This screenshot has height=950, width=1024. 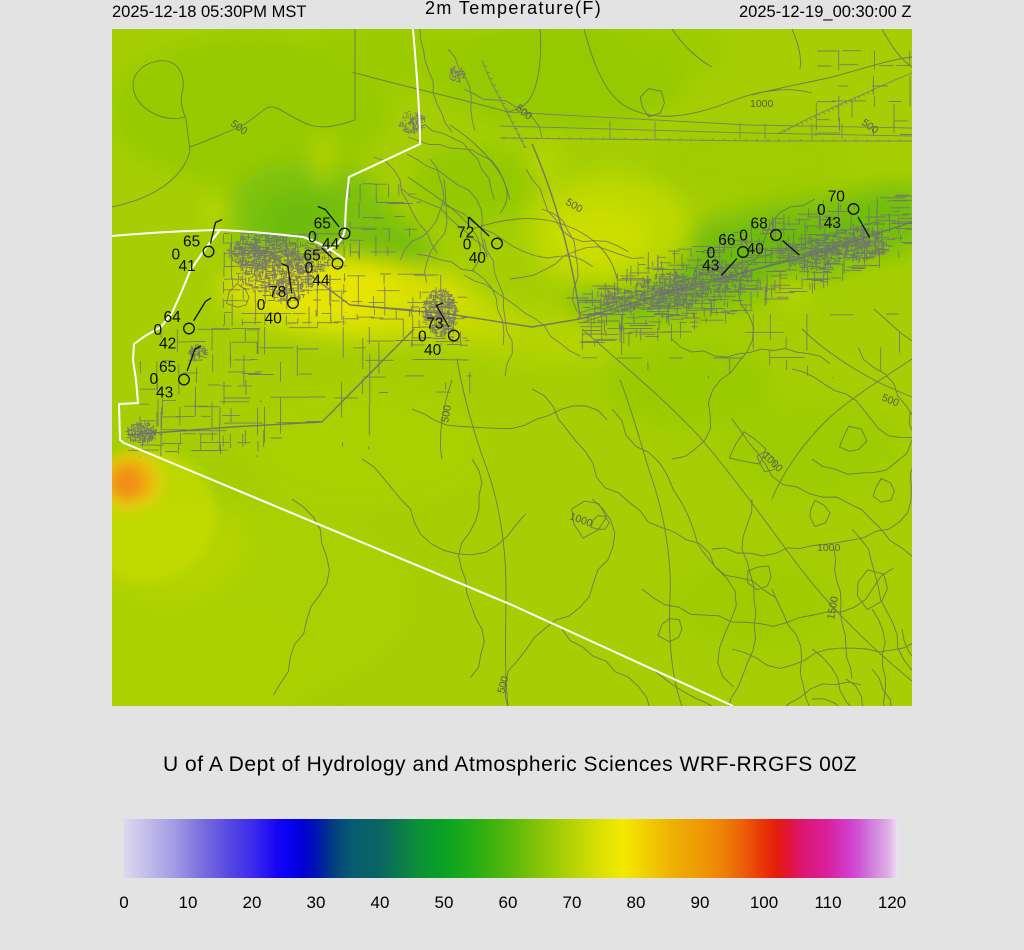 I want to click on svg-text: 1500, so click(x=833, y=607).